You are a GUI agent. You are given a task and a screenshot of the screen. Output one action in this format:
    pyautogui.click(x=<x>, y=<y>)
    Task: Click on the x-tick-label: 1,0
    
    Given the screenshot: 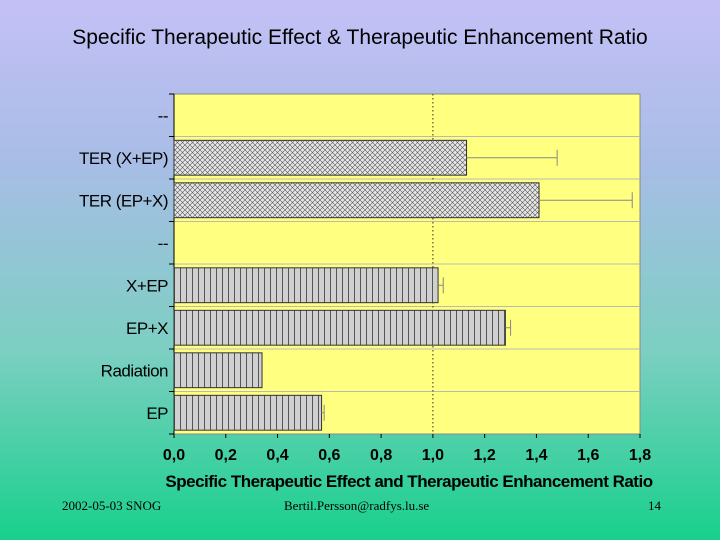 What is the action you would take?
    pyautogui.click(x=433, y=455)
    